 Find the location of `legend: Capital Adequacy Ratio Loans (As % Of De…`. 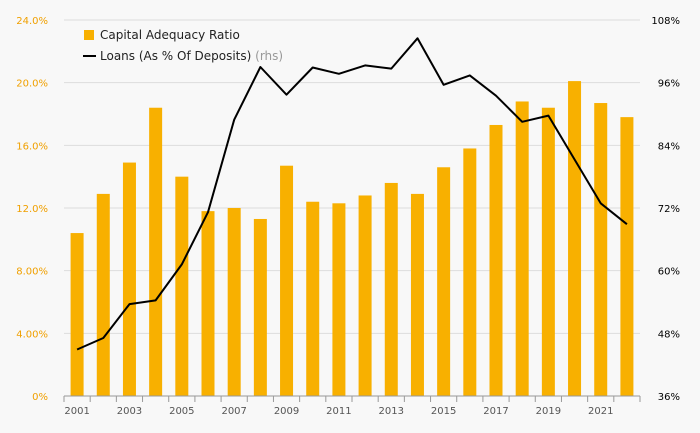

legend: Capital Adequacy Ratio Loans (As % Of De… is located at coordinates (183, 45).